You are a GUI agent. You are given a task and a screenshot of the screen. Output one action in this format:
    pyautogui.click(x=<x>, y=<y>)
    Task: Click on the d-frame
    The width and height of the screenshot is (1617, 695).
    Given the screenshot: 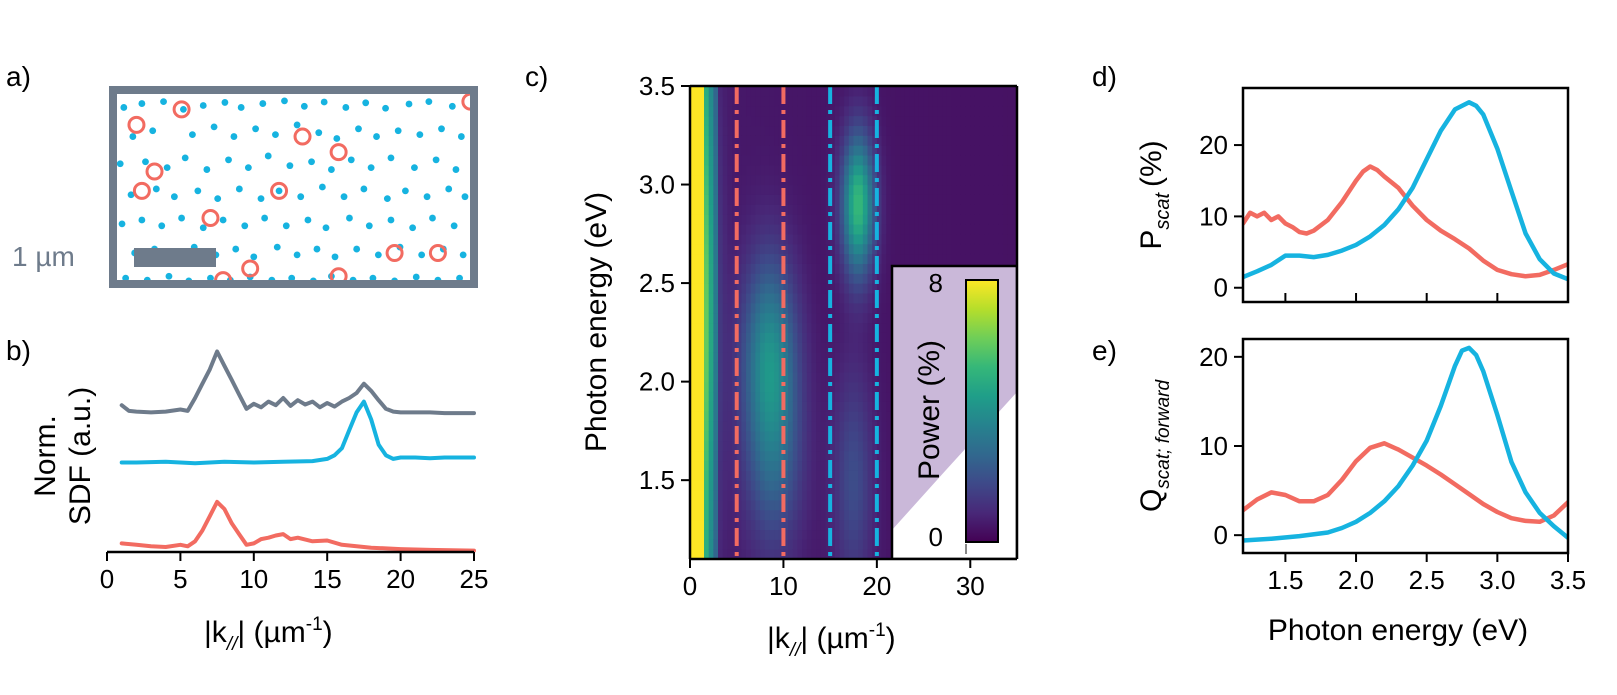 What is the action you would take?
    pyautogui.click(x=1405, y=195)
    